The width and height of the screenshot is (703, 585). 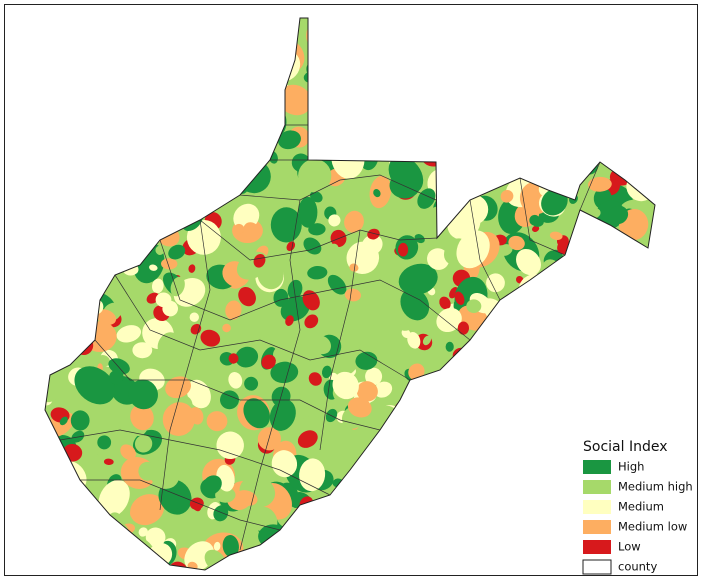 What do you see at coordinates (641, 507) in the screenshot?
I see `legend-label: Medium` at bounding box center [641, 507].